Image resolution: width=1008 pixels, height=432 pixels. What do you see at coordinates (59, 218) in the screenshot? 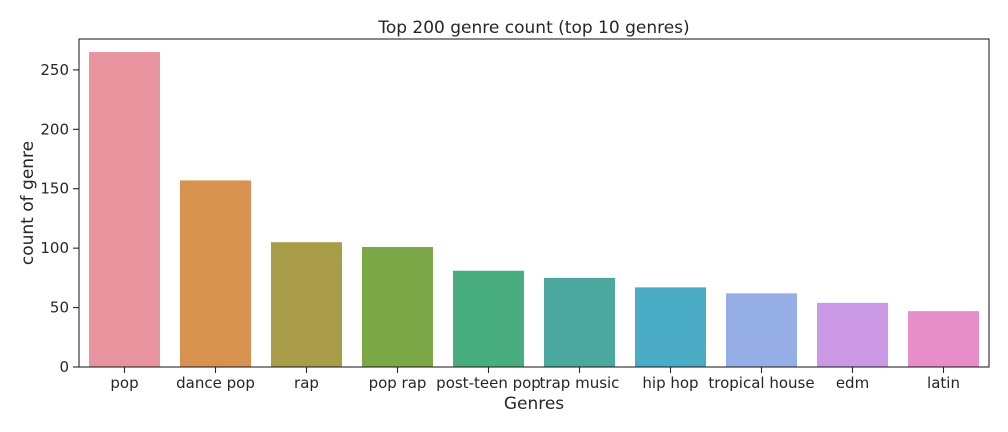
I see `y-axis-ticks: 0 50 100 150 200 250` at bounding box center [59, 218].